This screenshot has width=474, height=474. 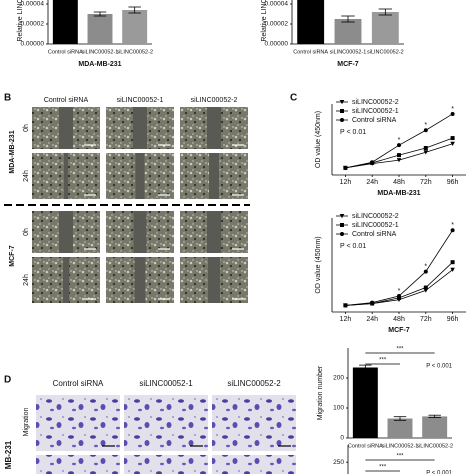 I want to click on column-header: Control siRNA, so click(x=66, y=100).